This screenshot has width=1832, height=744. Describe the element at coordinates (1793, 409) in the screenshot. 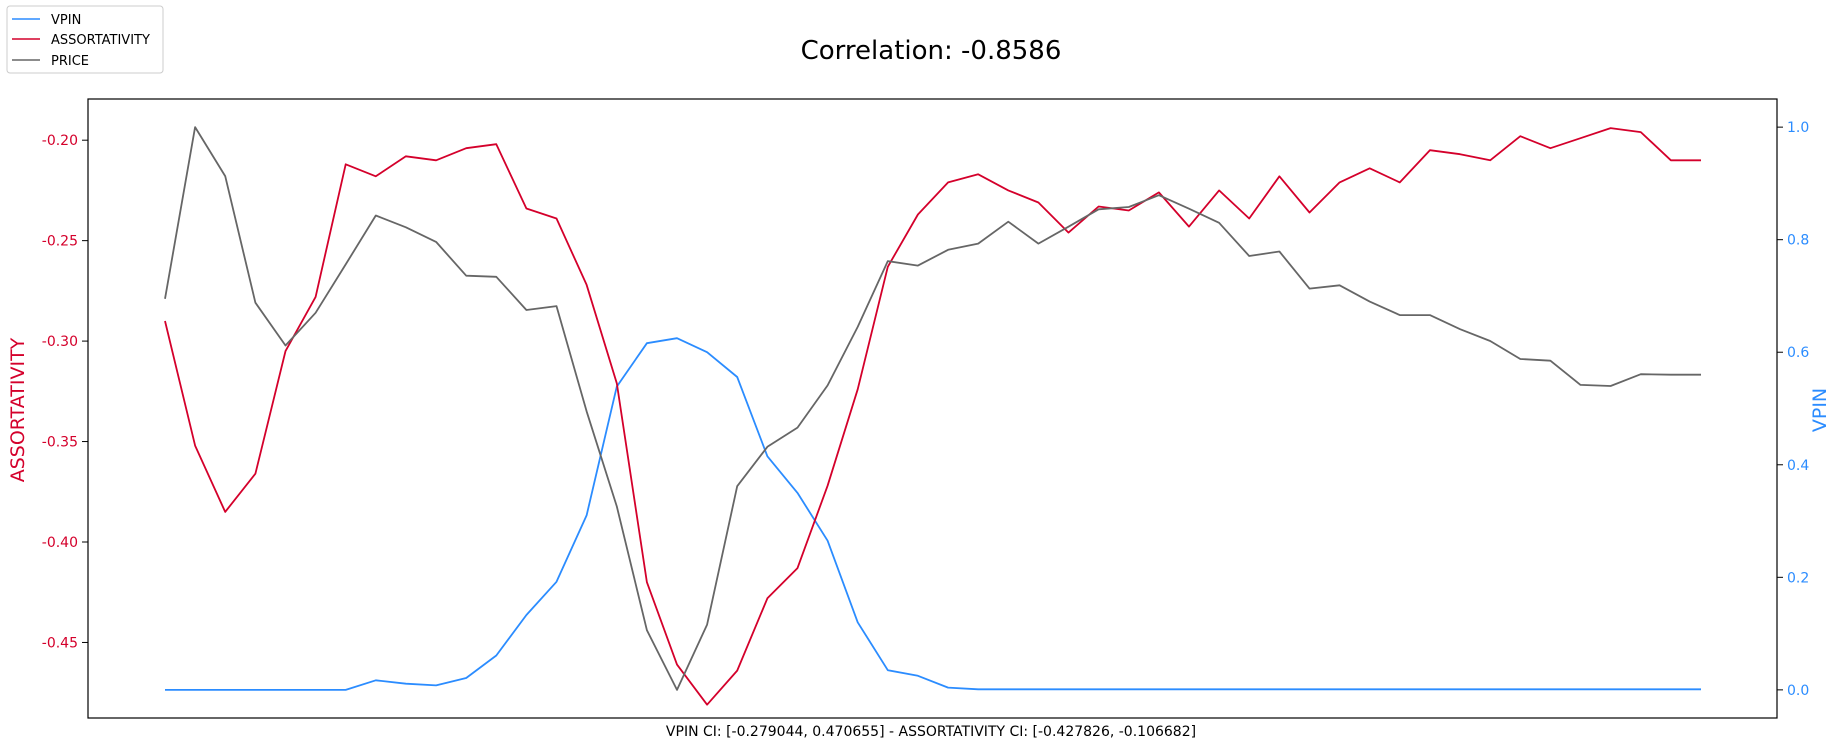

I see `right-axis-ticks: 0.0 0.2 0.4 0.6 0.8 1.0` at that location.